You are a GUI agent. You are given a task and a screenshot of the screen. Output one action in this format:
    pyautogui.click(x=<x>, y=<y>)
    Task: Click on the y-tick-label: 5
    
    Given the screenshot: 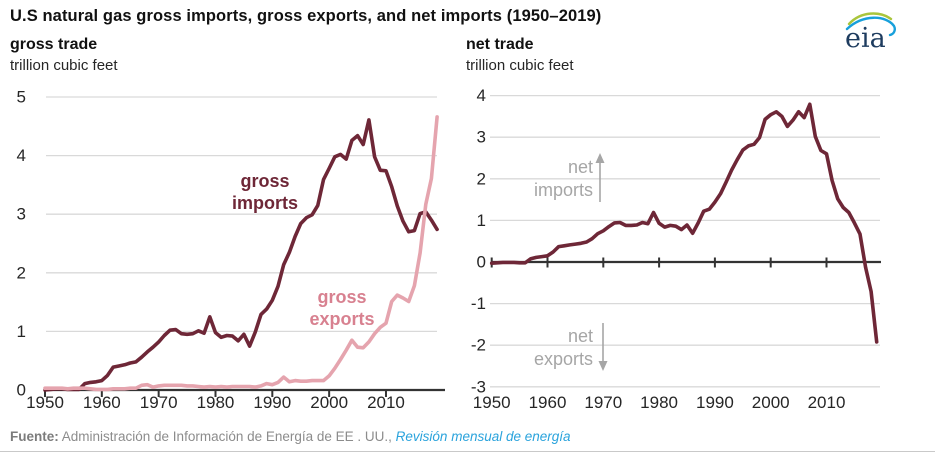 What is the action you would take?
    pyautogui.click(x=21, y=97)
    